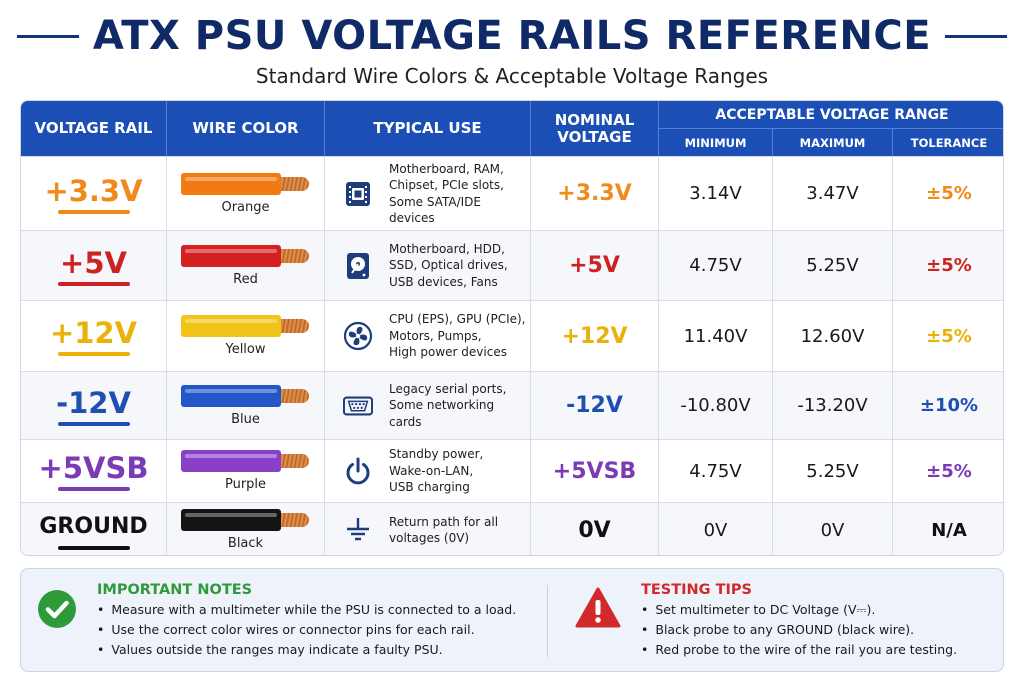 Image resolution: width=1024 pixels, height=683 pixels. I want to click on typical-use-line: Some SATA/IDE devices, so click(435, 210).